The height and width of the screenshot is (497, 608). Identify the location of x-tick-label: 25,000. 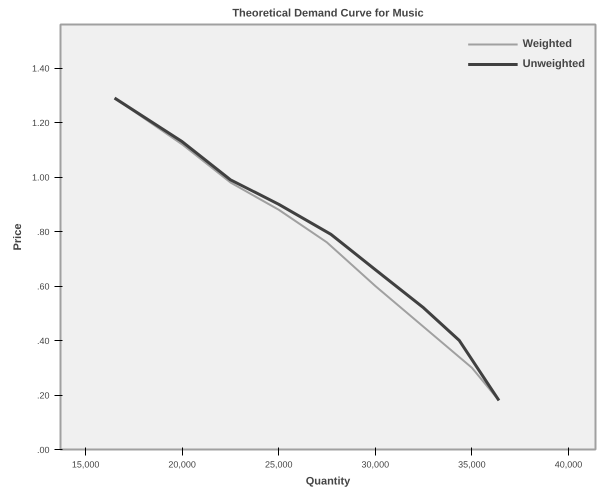
(278, 465).